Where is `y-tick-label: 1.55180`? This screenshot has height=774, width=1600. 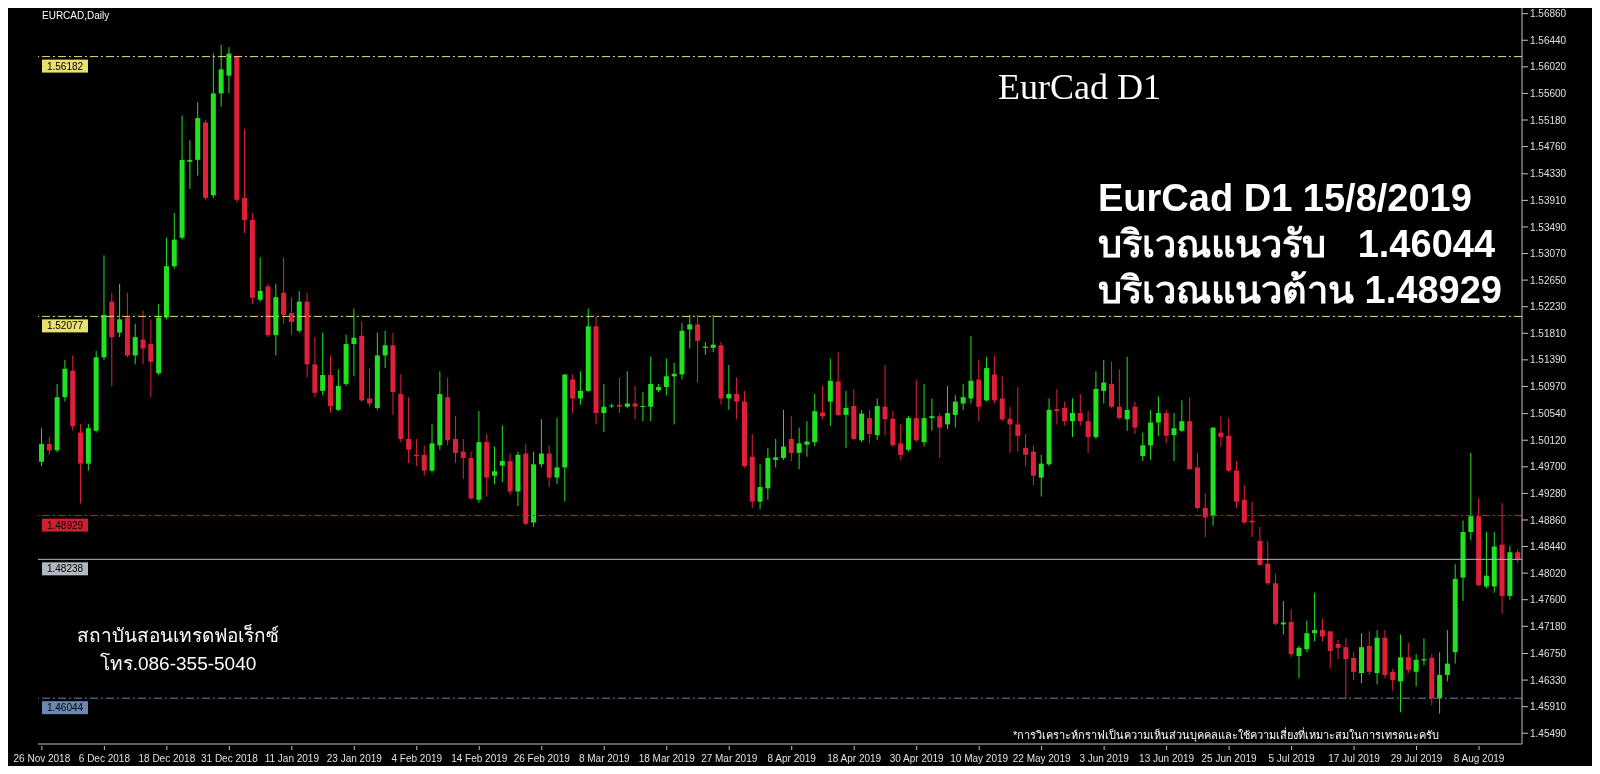
y-tick-label: 1.55180 is located at coordinates (1548, 120).